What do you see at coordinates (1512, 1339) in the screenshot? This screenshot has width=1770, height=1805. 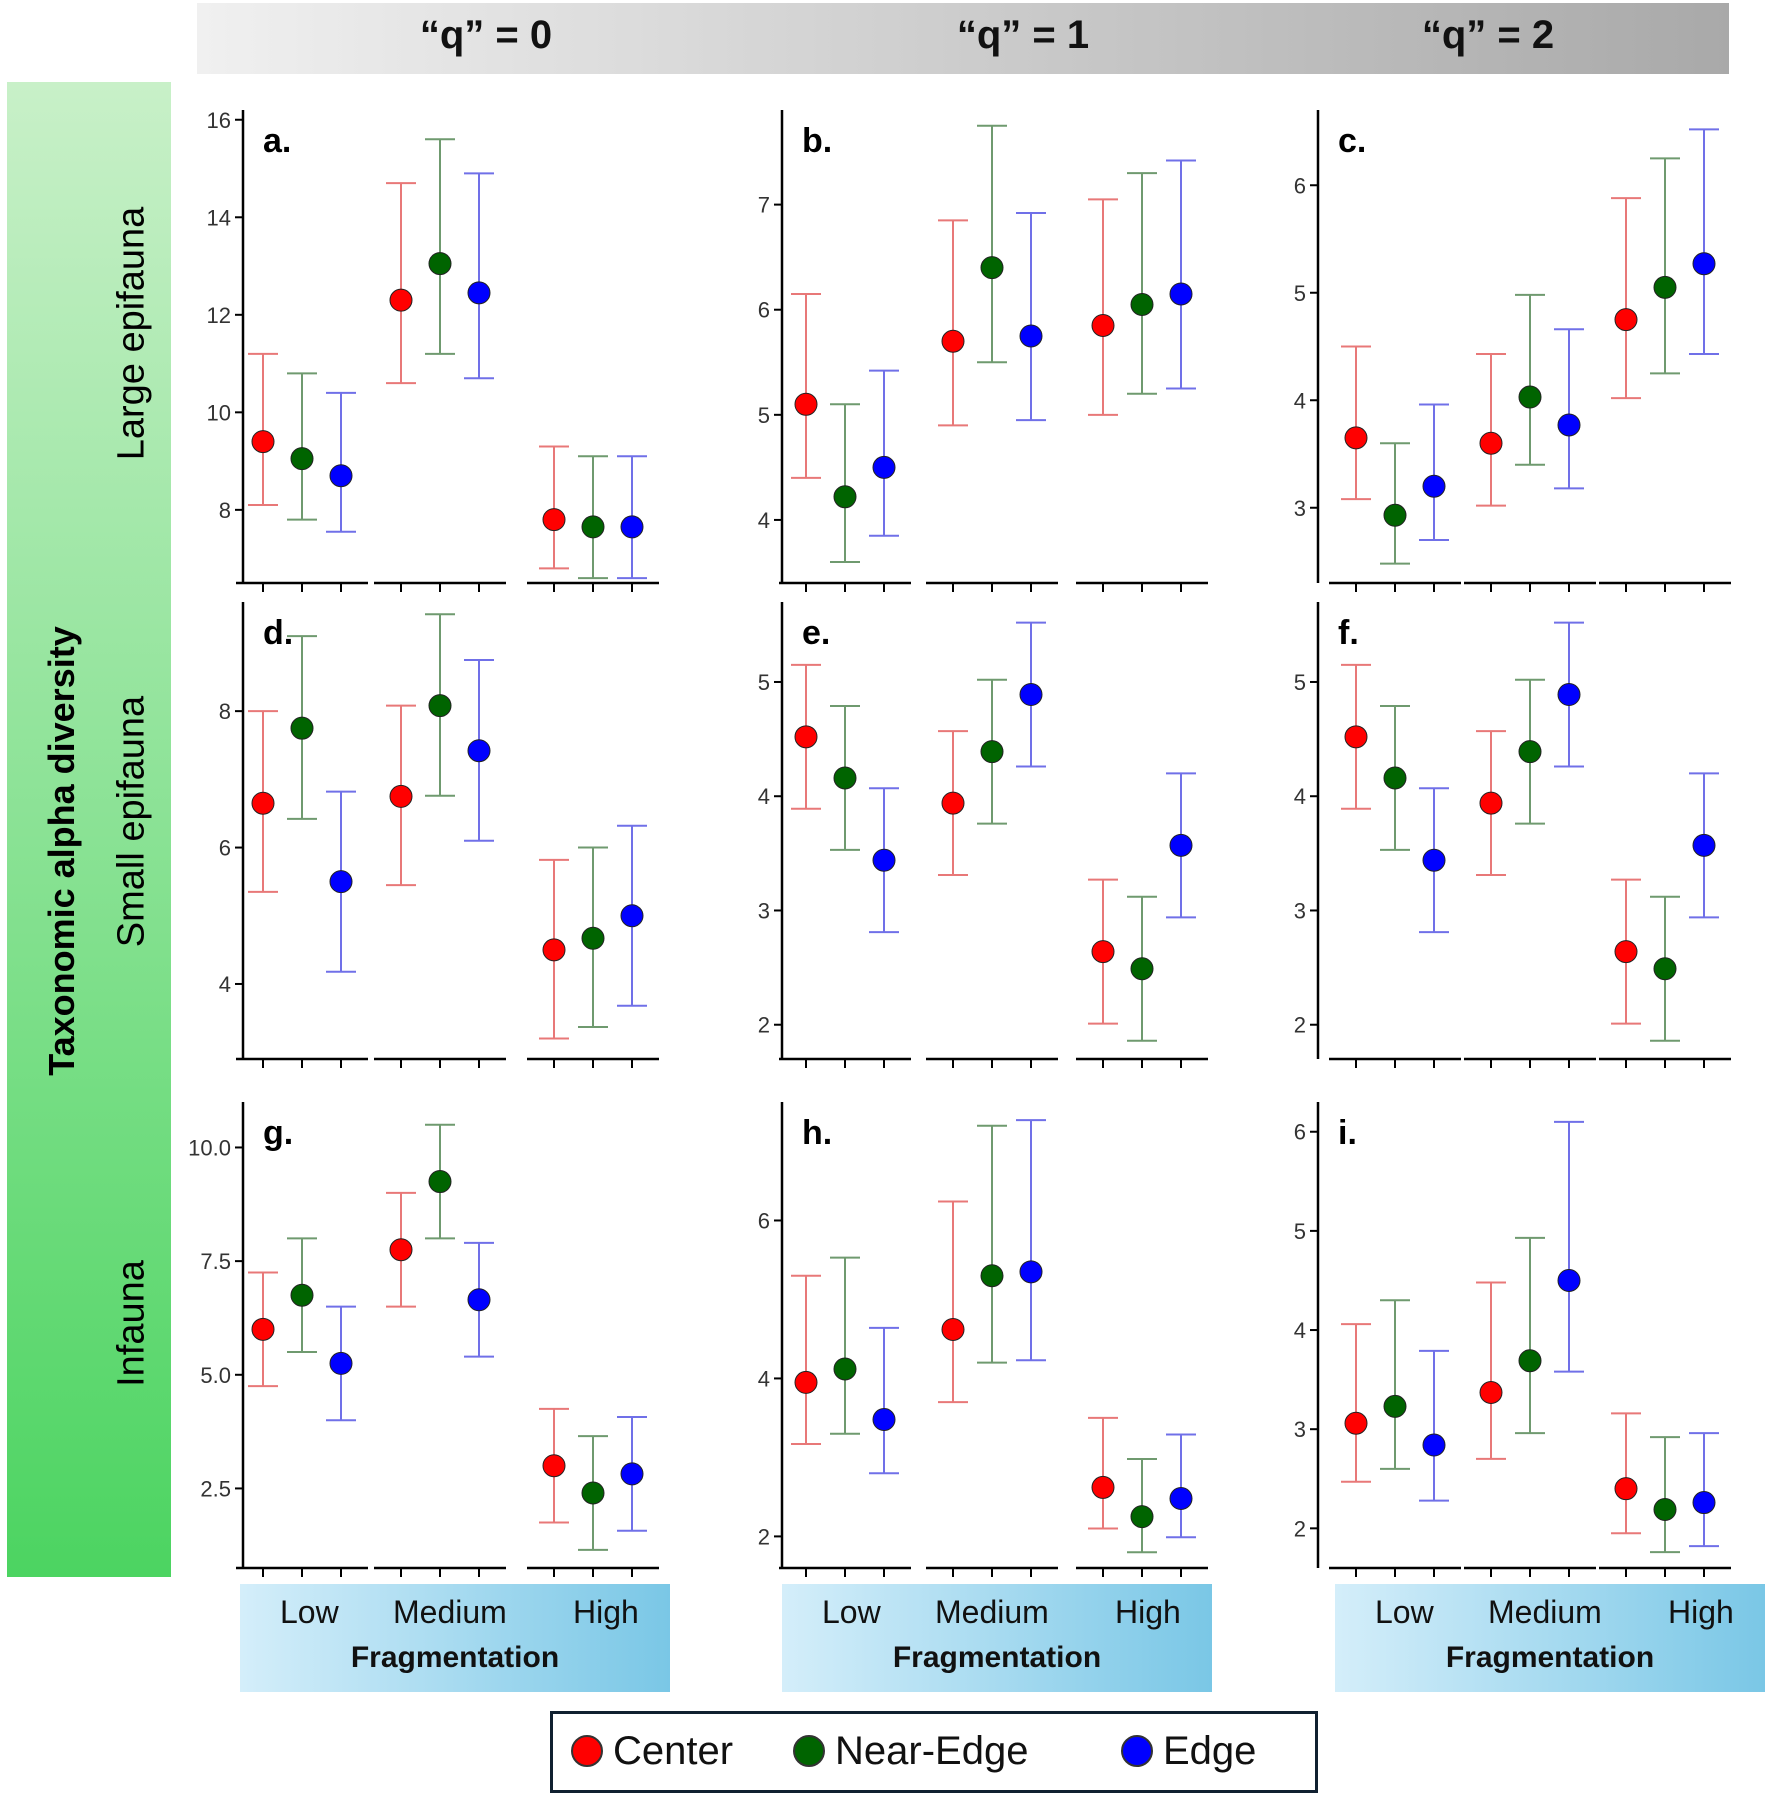 I see `panel-i: 2 3 4 5 6 i.` at bounding box center [1512, 1339].